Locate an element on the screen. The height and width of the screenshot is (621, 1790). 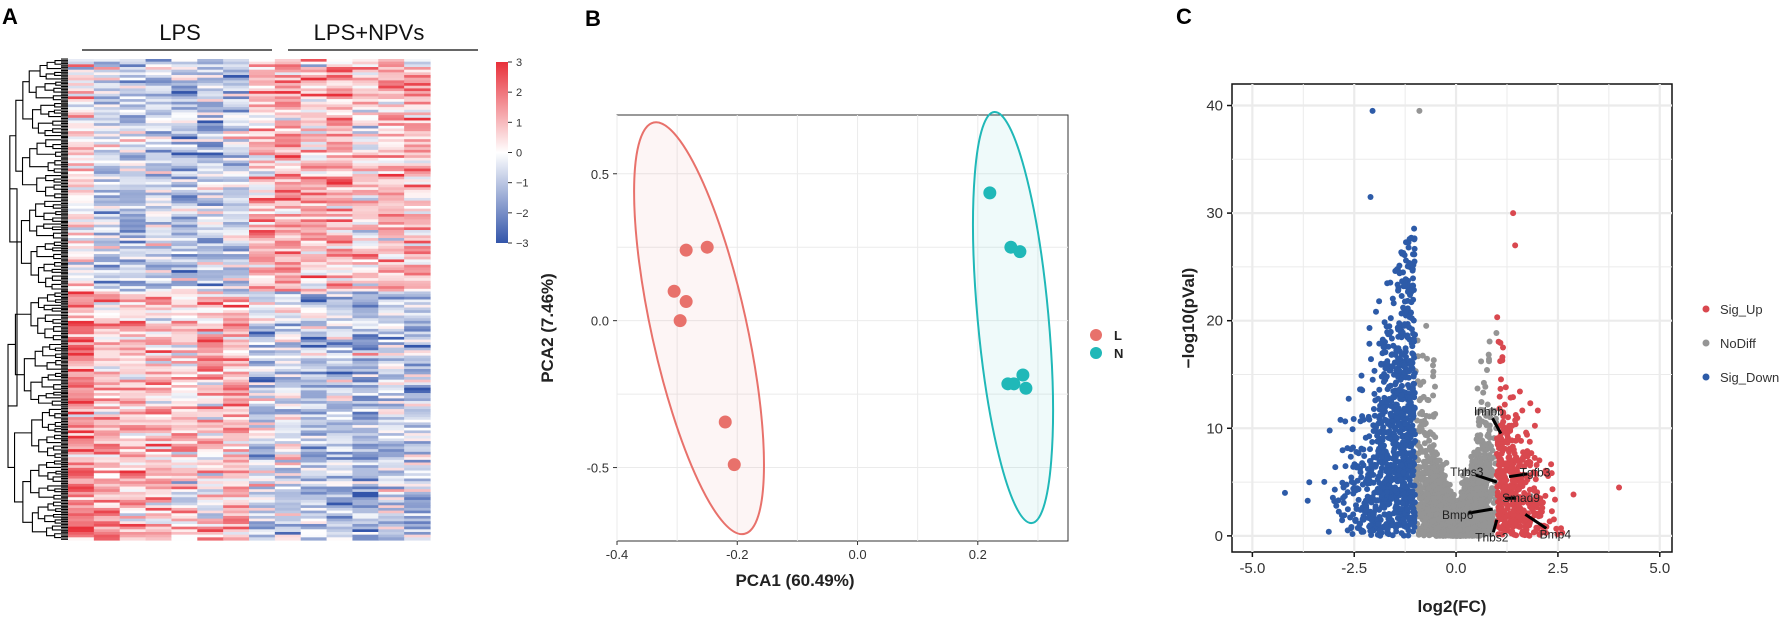
dendrogram-branch is located at coordinates (36, 119).